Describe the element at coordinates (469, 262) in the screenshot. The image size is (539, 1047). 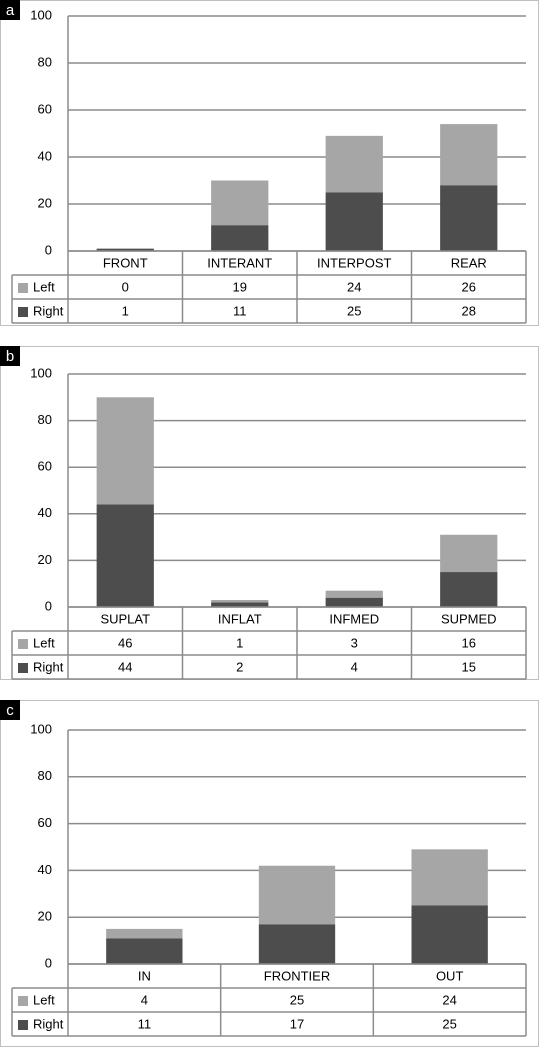
I see `category-label: REAR` at that location.